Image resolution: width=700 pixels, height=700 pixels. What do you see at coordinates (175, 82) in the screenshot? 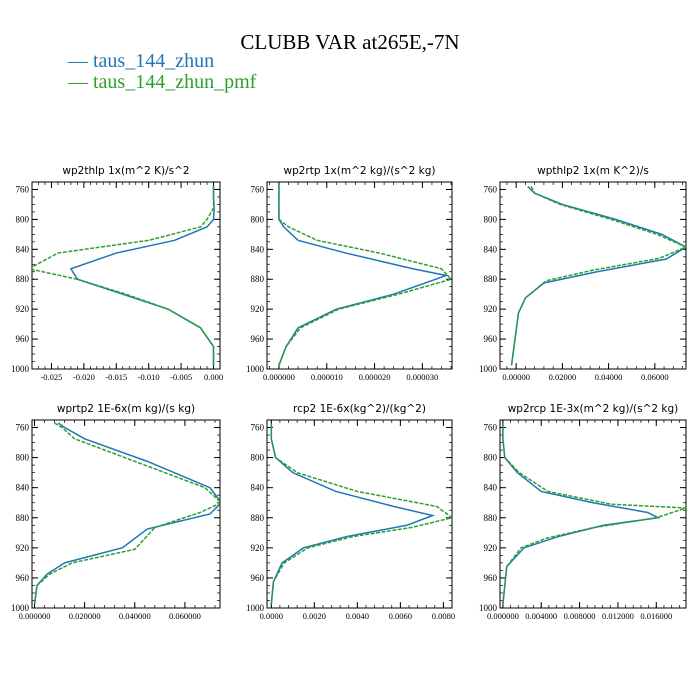
I see `legend-label: taus_144_zhun_pmf` at bounding box center [175, 82].